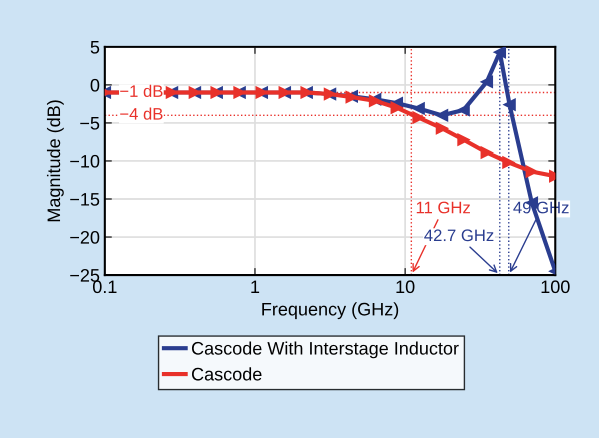 This screenshot has width=599, height=438. I want to click on y-axis-title: Magnitude (dB), so click(55, 161).